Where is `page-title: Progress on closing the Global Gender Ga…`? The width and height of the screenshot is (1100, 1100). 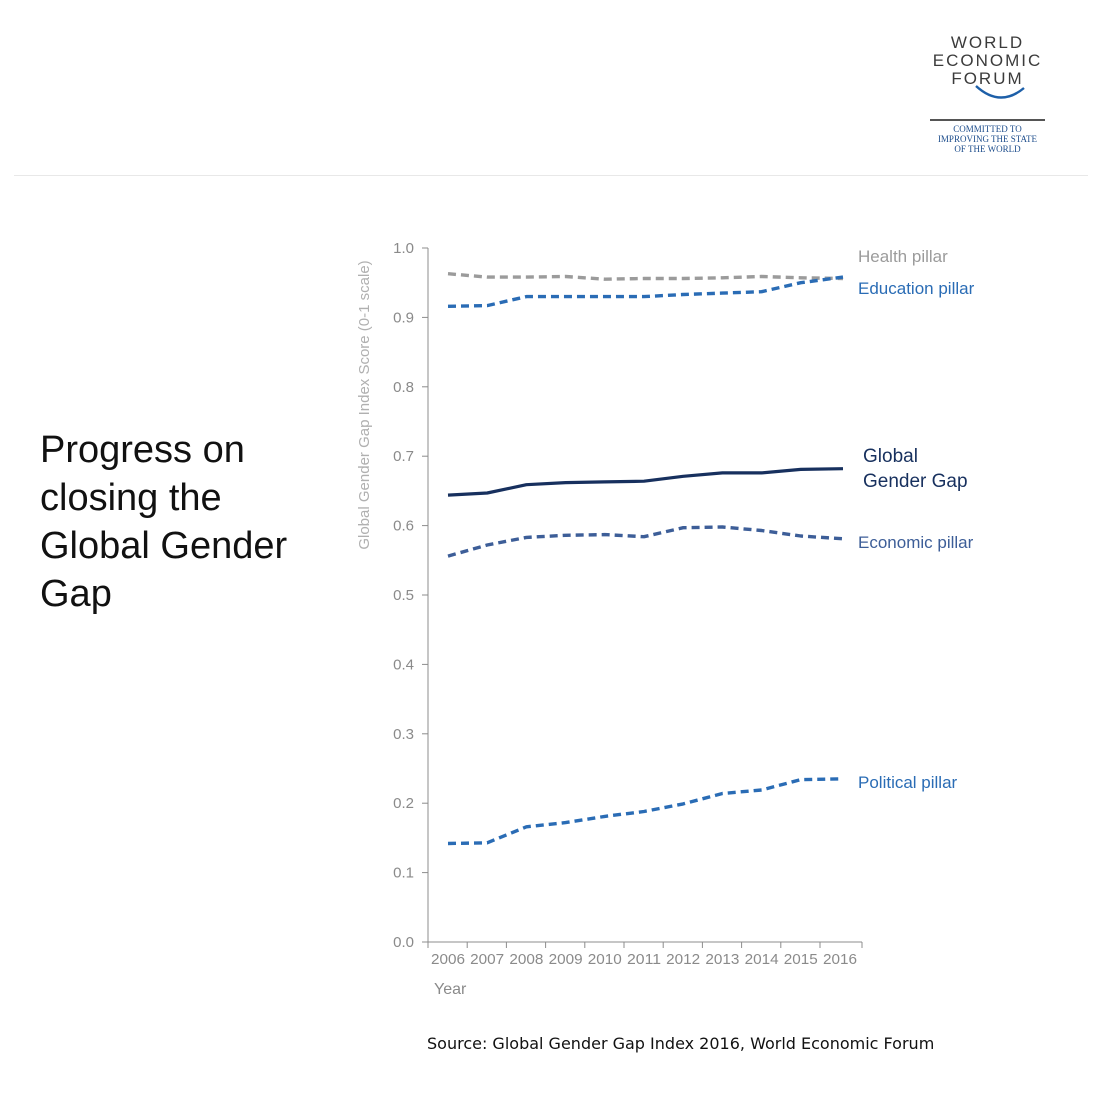 page-title: Progress on closing the Global Gender Ga… is located at coordinates (164, 522).